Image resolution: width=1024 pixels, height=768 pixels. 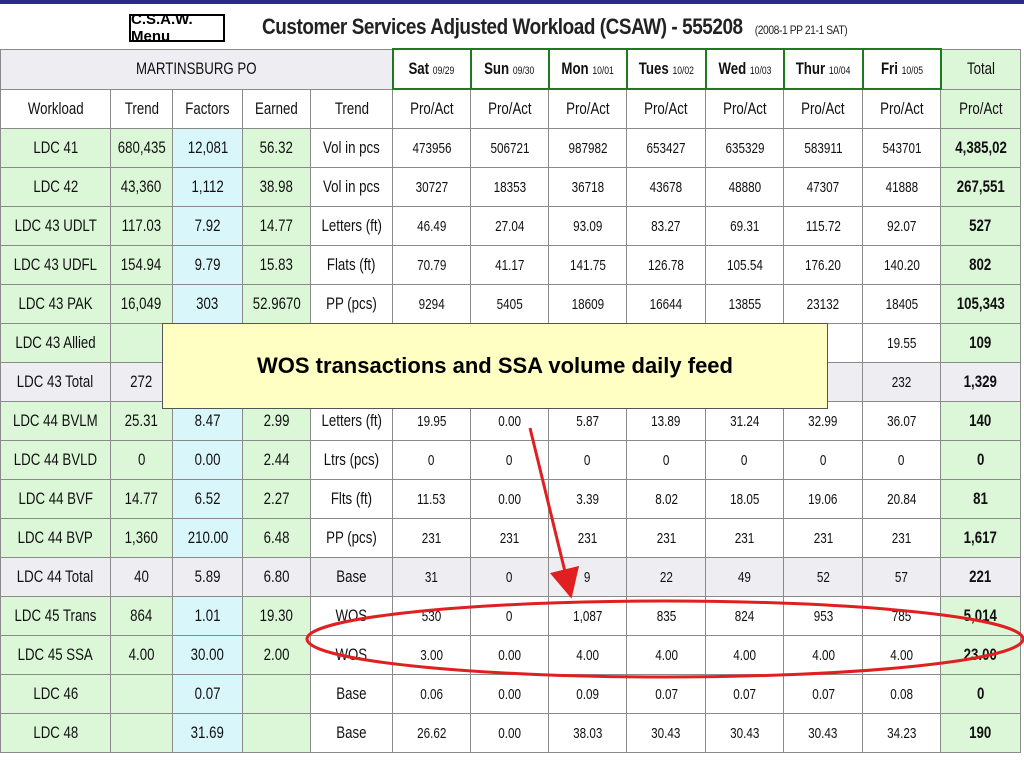 What do you see at coordinates (666, 421) in the screenshot?
I see `day-value: 13.89` at bounding box center [666, 421].